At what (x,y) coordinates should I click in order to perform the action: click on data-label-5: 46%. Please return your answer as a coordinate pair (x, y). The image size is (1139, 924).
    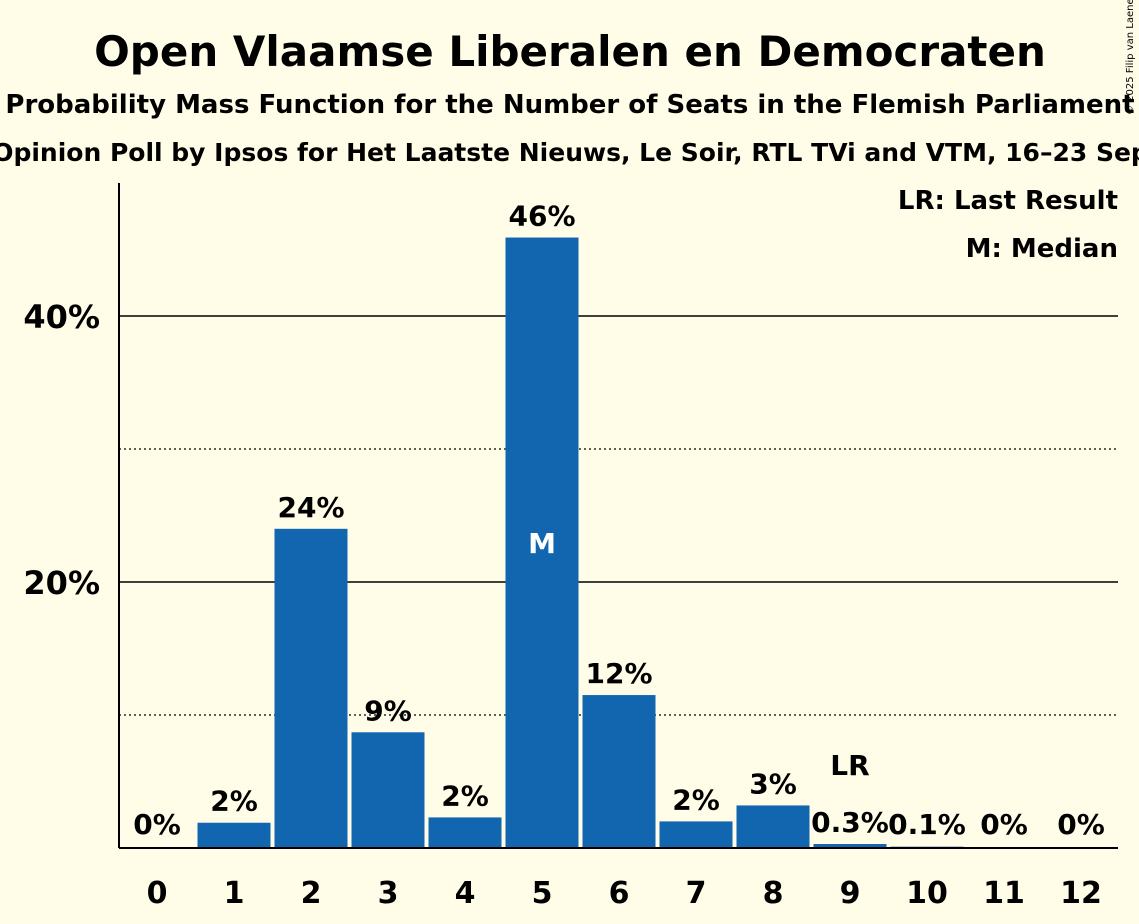
    Looking at the image, I should click on (541, 216).